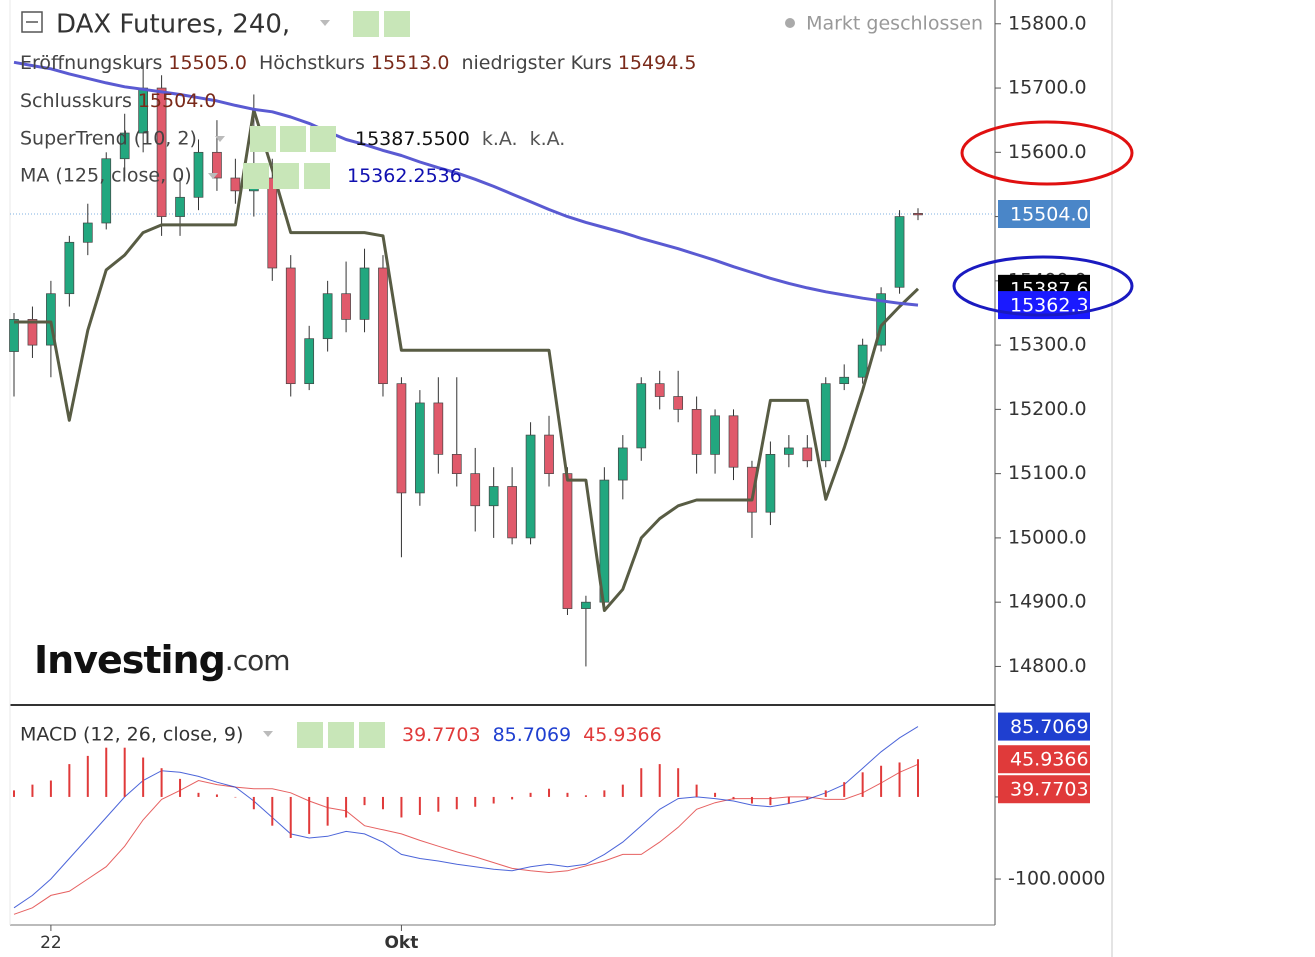  I want to click on indicator-value: 15362.2536, so click(404, 176).